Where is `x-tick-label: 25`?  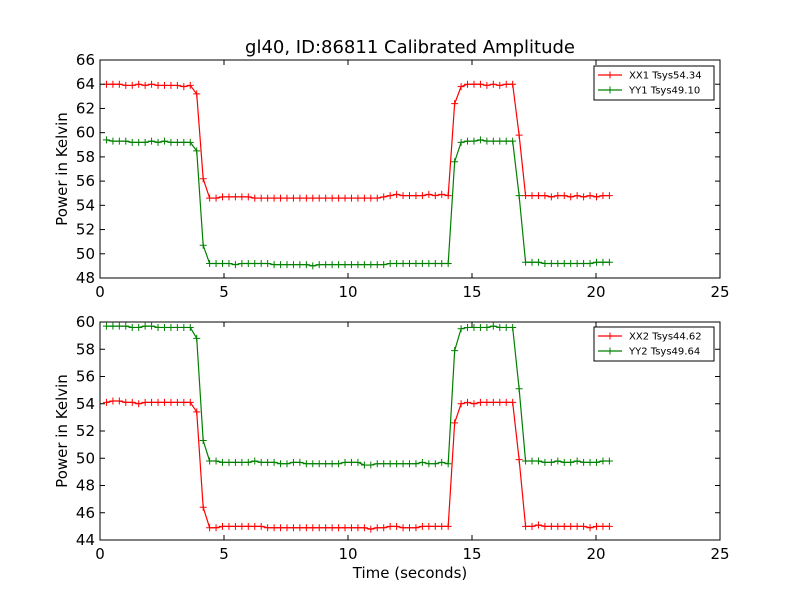 x-tick-label: 25 is located at coordinates (719, 292).